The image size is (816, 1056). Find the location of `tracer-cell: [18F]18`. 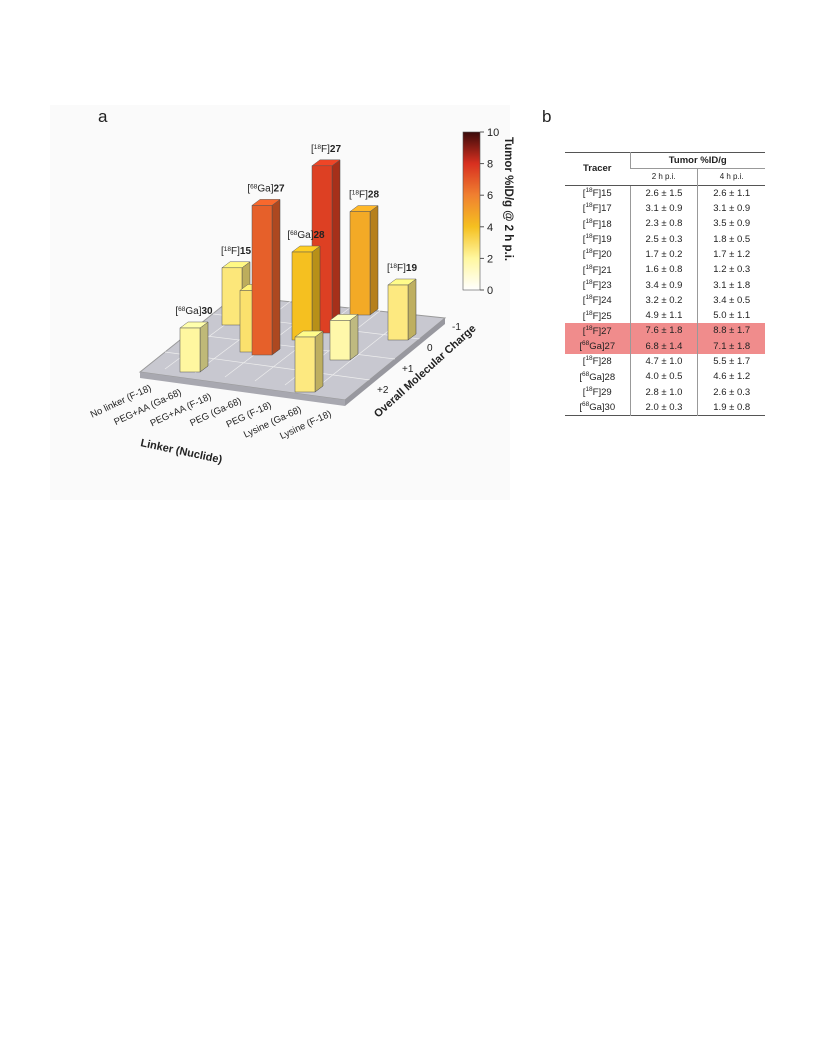

tracer-cell: [18F]18 is located at coordinates (597, 223).